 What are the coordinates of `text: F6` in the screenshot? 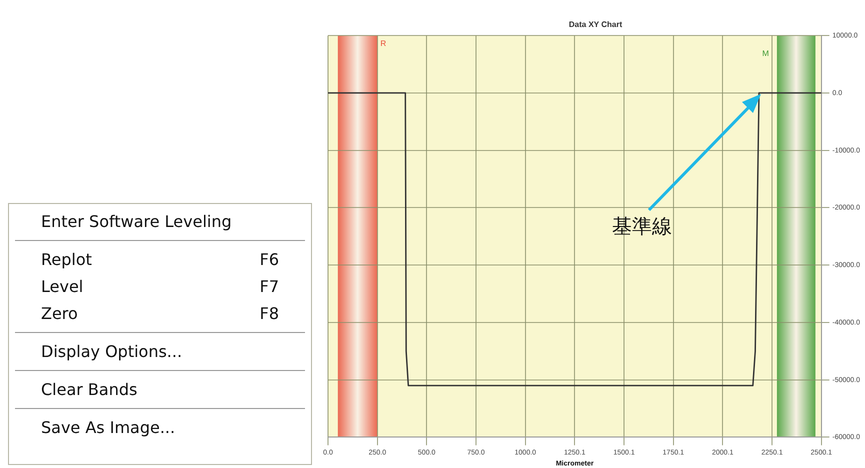 It's located at (269, 260).